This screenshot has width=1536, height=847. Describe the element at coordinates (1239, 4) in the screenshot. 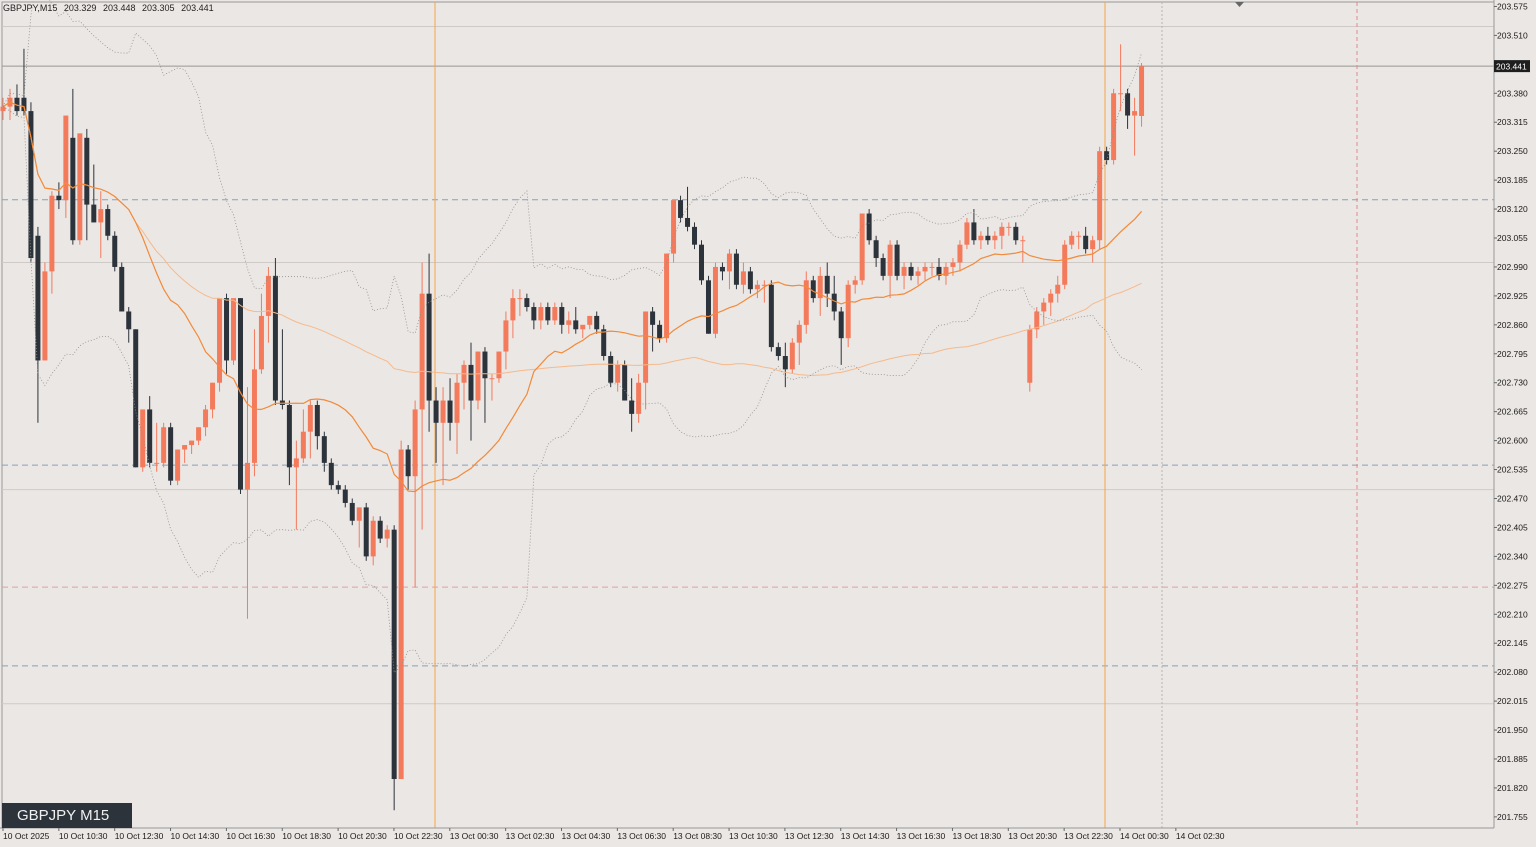

I see `chart-shift-marker` at that location.